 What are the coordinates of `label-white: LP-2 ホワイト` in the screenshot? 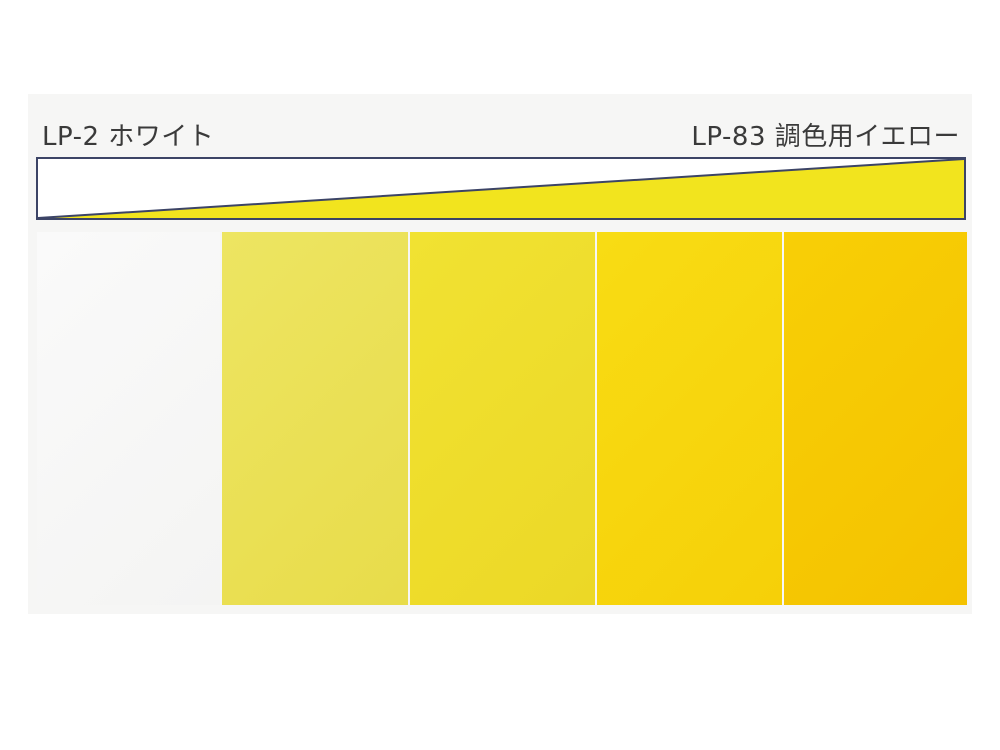 It's located at (128, 137).